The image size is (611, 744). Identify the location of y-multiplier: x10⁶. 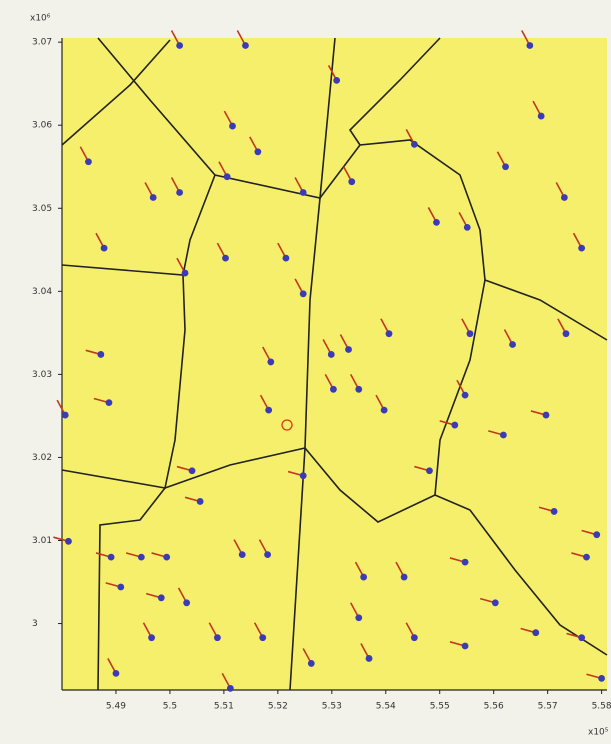
(40, 19).